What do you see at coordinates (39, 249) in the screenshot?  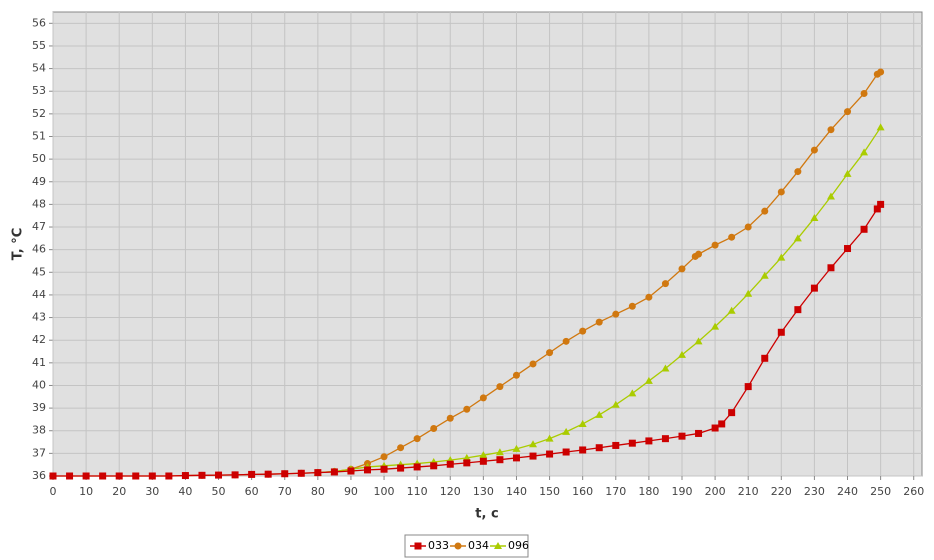 I see `y-tick-label: 46` at bounding box center [39, 249].